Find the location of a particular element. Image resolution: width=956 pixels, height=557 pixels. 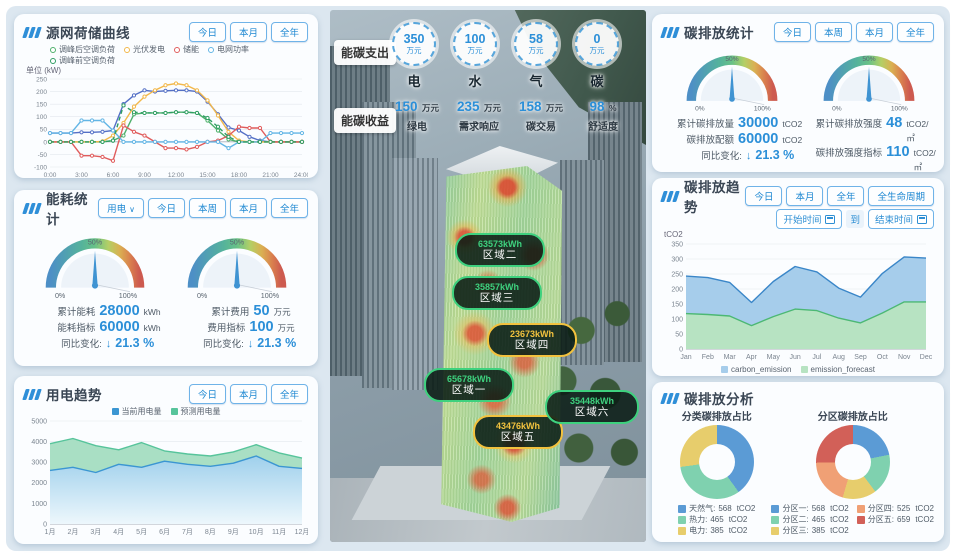

zone-name: 区域四 is located at coordinates (532, 345).